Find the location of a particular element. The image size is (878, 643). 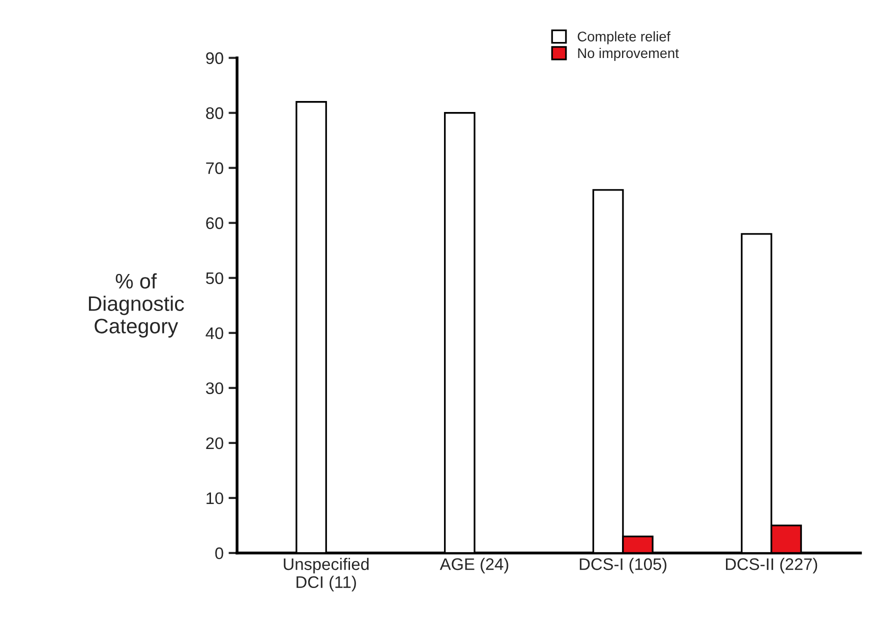

y-tick-label: 90 is located at coordinates (215, 58).